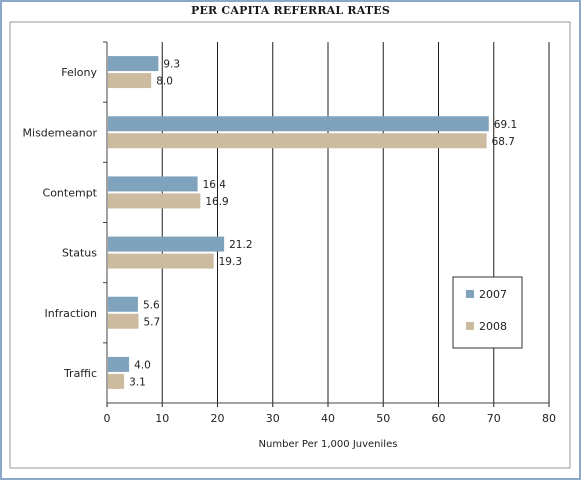  Describe the element at coordinates (215, 185) in the screenshot. I see `value-label-2007-contempt: 16.4` at that location.